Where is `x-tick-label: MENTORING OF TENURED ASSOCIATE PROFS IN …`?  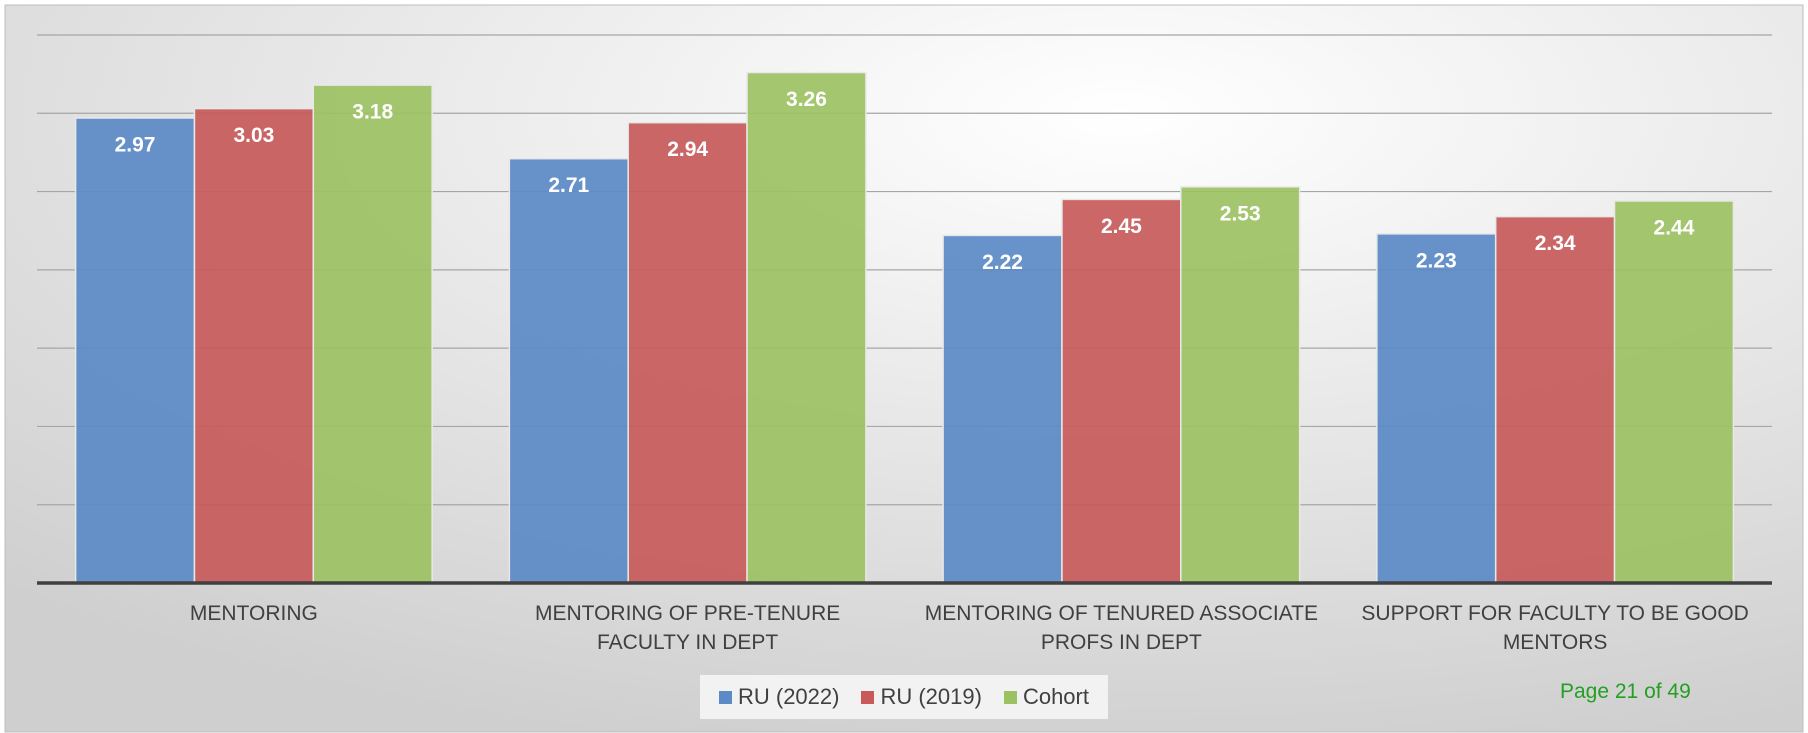 x-tick-label: MENTORING OF TENURED ASSOCIATE PROFS IN … is located at coordinates (1121, 628).